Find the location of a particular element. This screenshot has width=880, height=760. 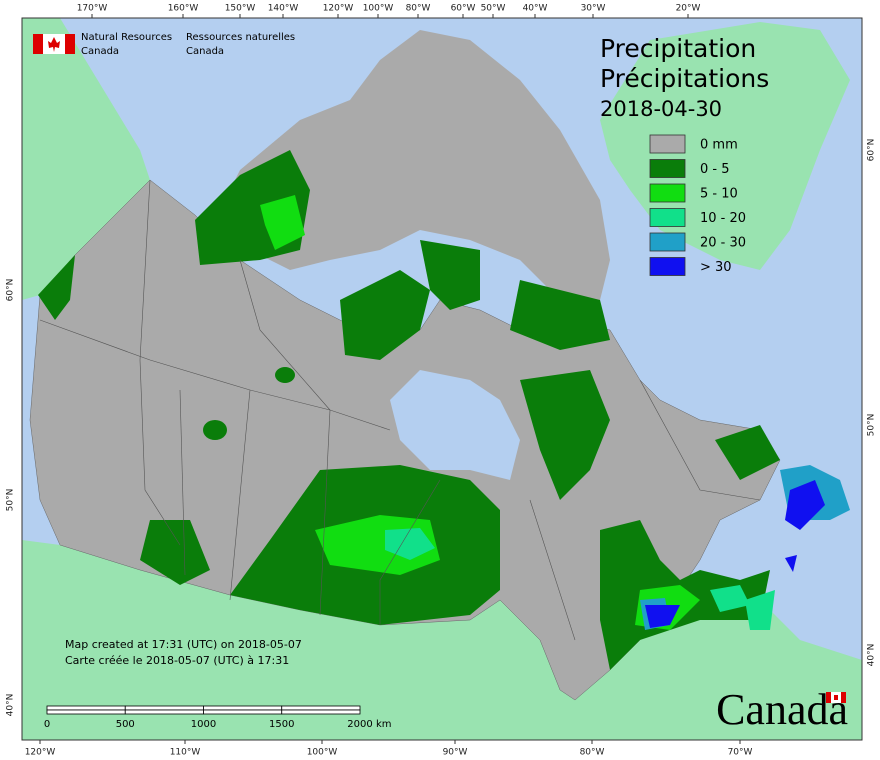

graticule-label: 160°W is located at coordinates (183, 9).